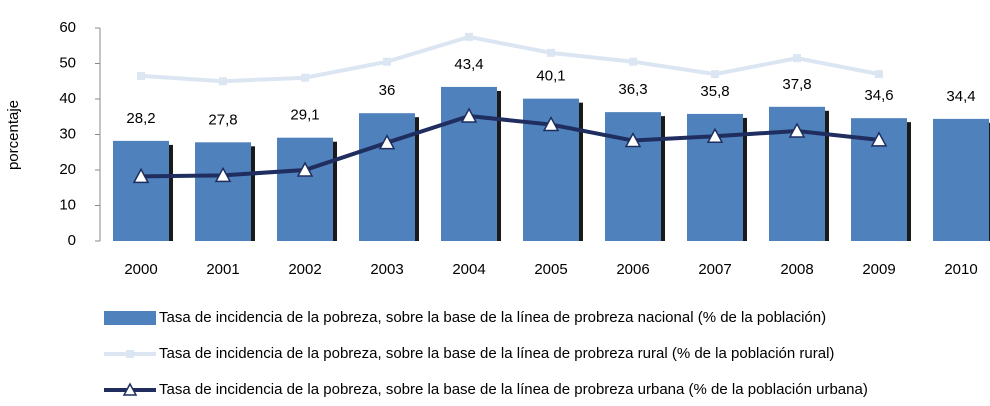 Image resolution: width=990 pixels, height=406 pixels. What do you see at coordinates (67, 204) in the screenshot?
I see `y-tick-label: 10` at bounding box center [67, 204].